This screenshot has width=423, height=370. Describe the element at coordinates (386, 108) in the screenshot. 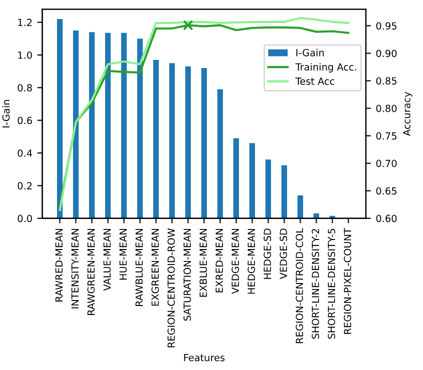

I see `y2-tick-label: 0.80` at that location.